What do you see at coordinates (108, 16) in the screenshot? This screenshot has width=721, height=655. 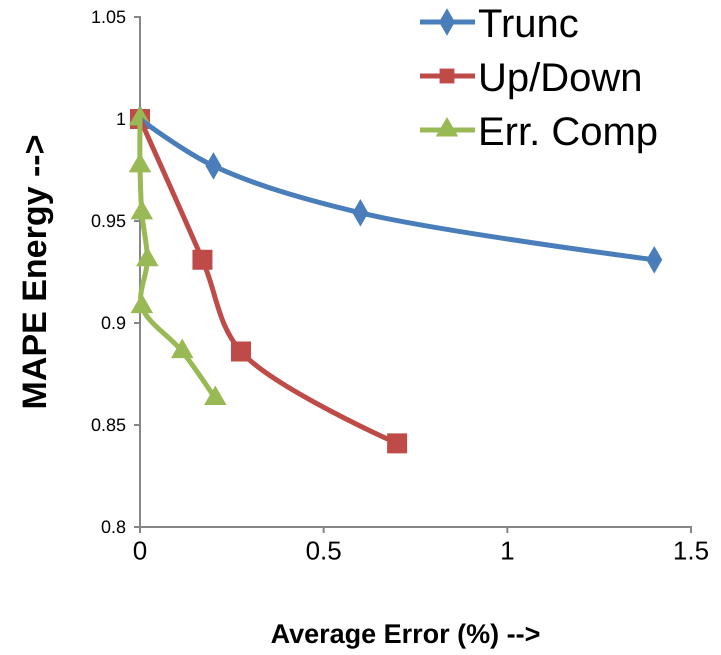 I see `y-tick-label: 1.05` at bounding box center [108, 16].